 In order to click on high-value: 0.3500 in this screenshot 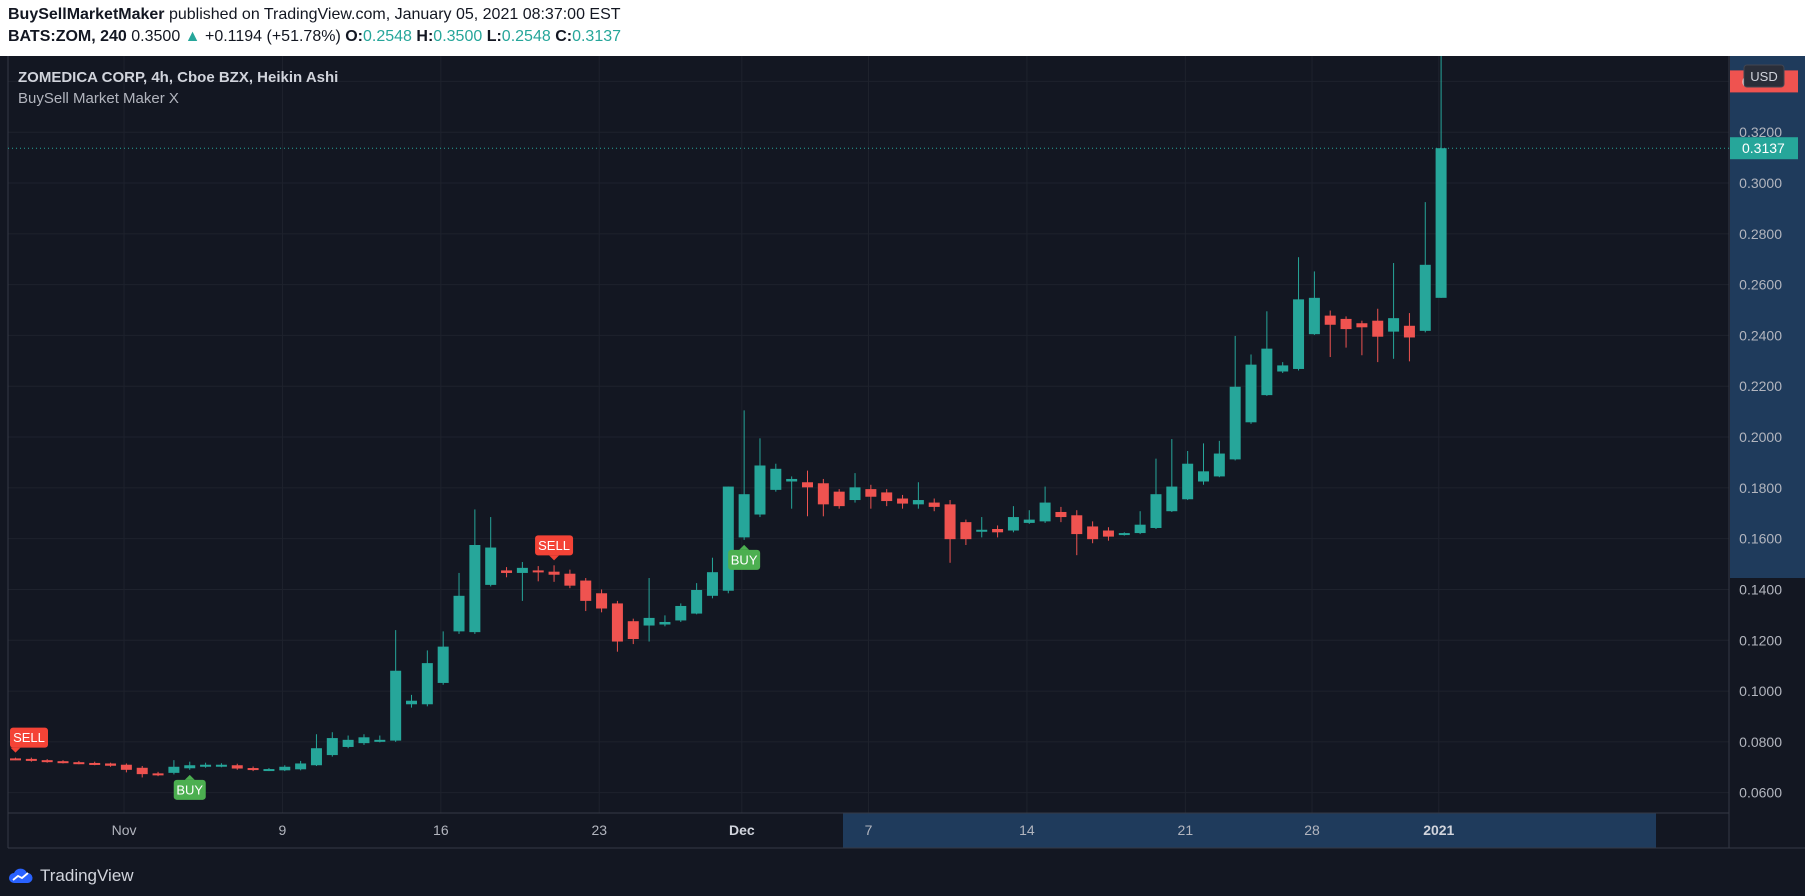, I will do `click(458, 36)`.